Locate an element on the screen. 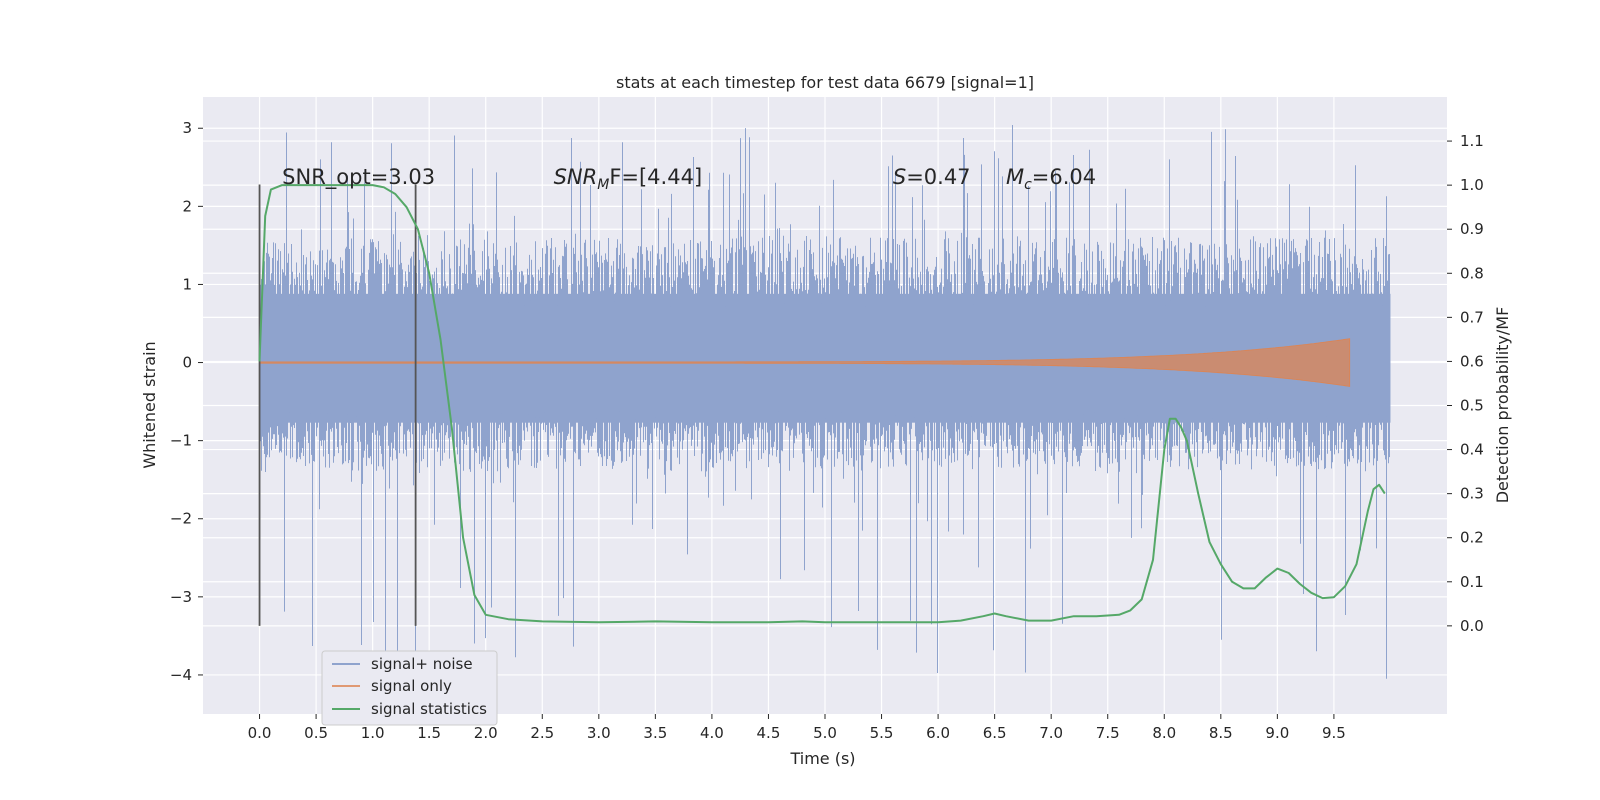  y2-axis-label: Detection probability/MF is located at coordinates (1502, 405).